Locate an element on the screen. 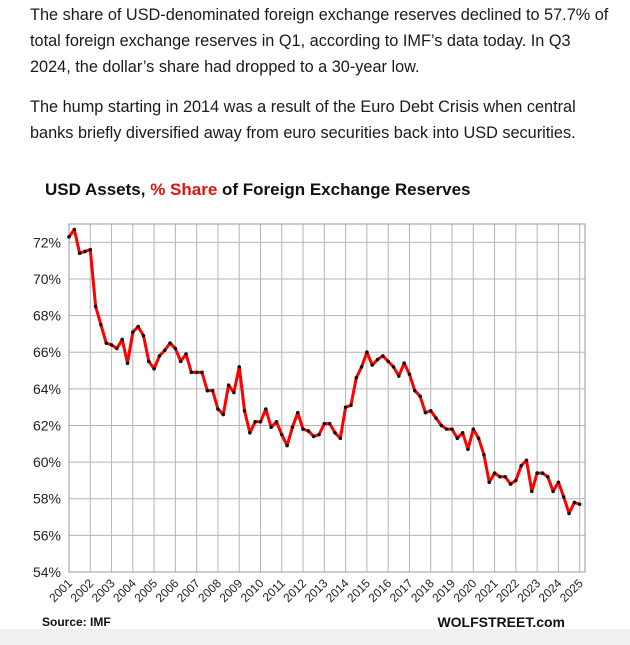  y-tick-label: 56% is located at coordinates (47, 535).